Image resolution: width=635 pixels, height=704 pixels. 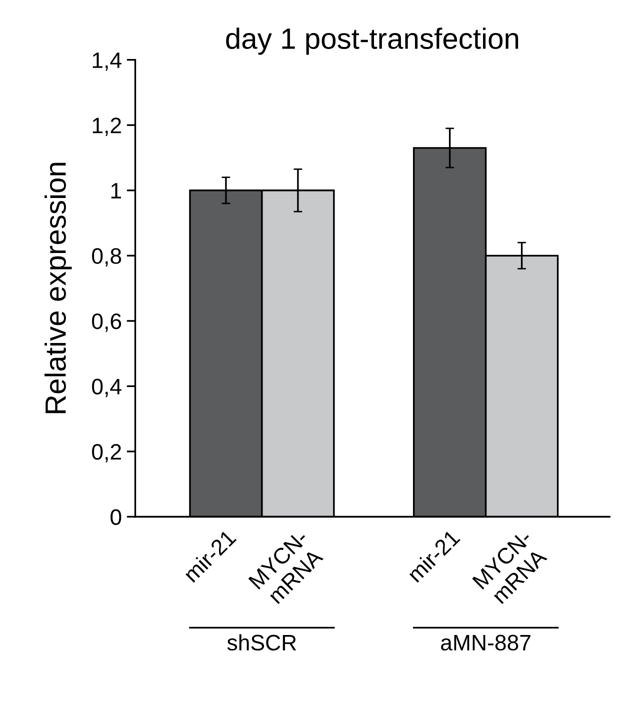 What do you see at coordinates (116, 190) in the screenshot?
I see `y-tick-label: 1` at bounding box center [116, 190].